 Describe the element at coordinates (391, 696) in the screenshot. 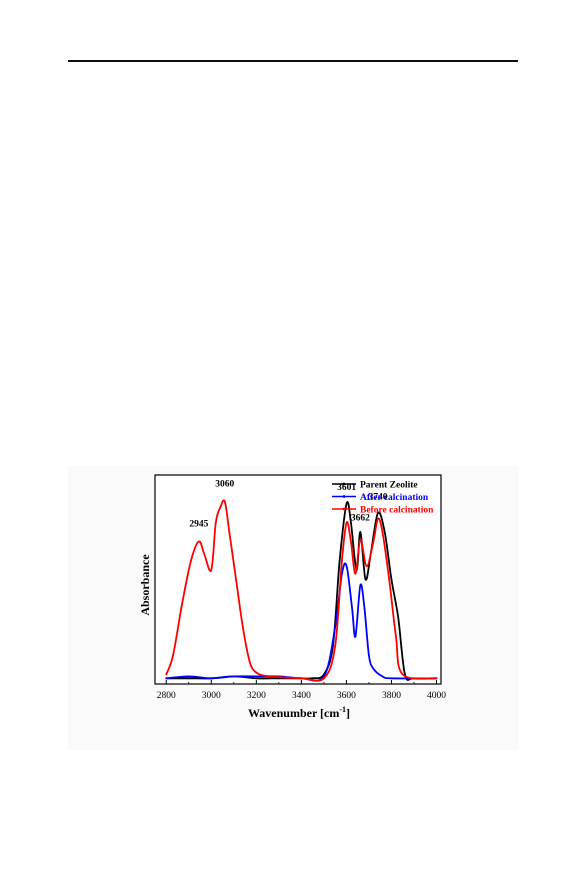

I see `x-tick-label: 3800` at that location.